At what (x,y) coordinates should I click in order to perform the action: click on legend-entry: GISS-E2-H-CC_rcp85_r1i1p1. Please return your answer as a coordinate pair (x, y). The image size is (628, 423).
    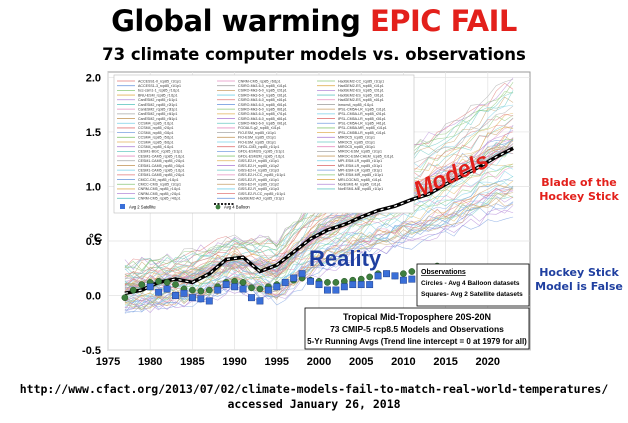
    Looking at the image, I should click on (261, 175).